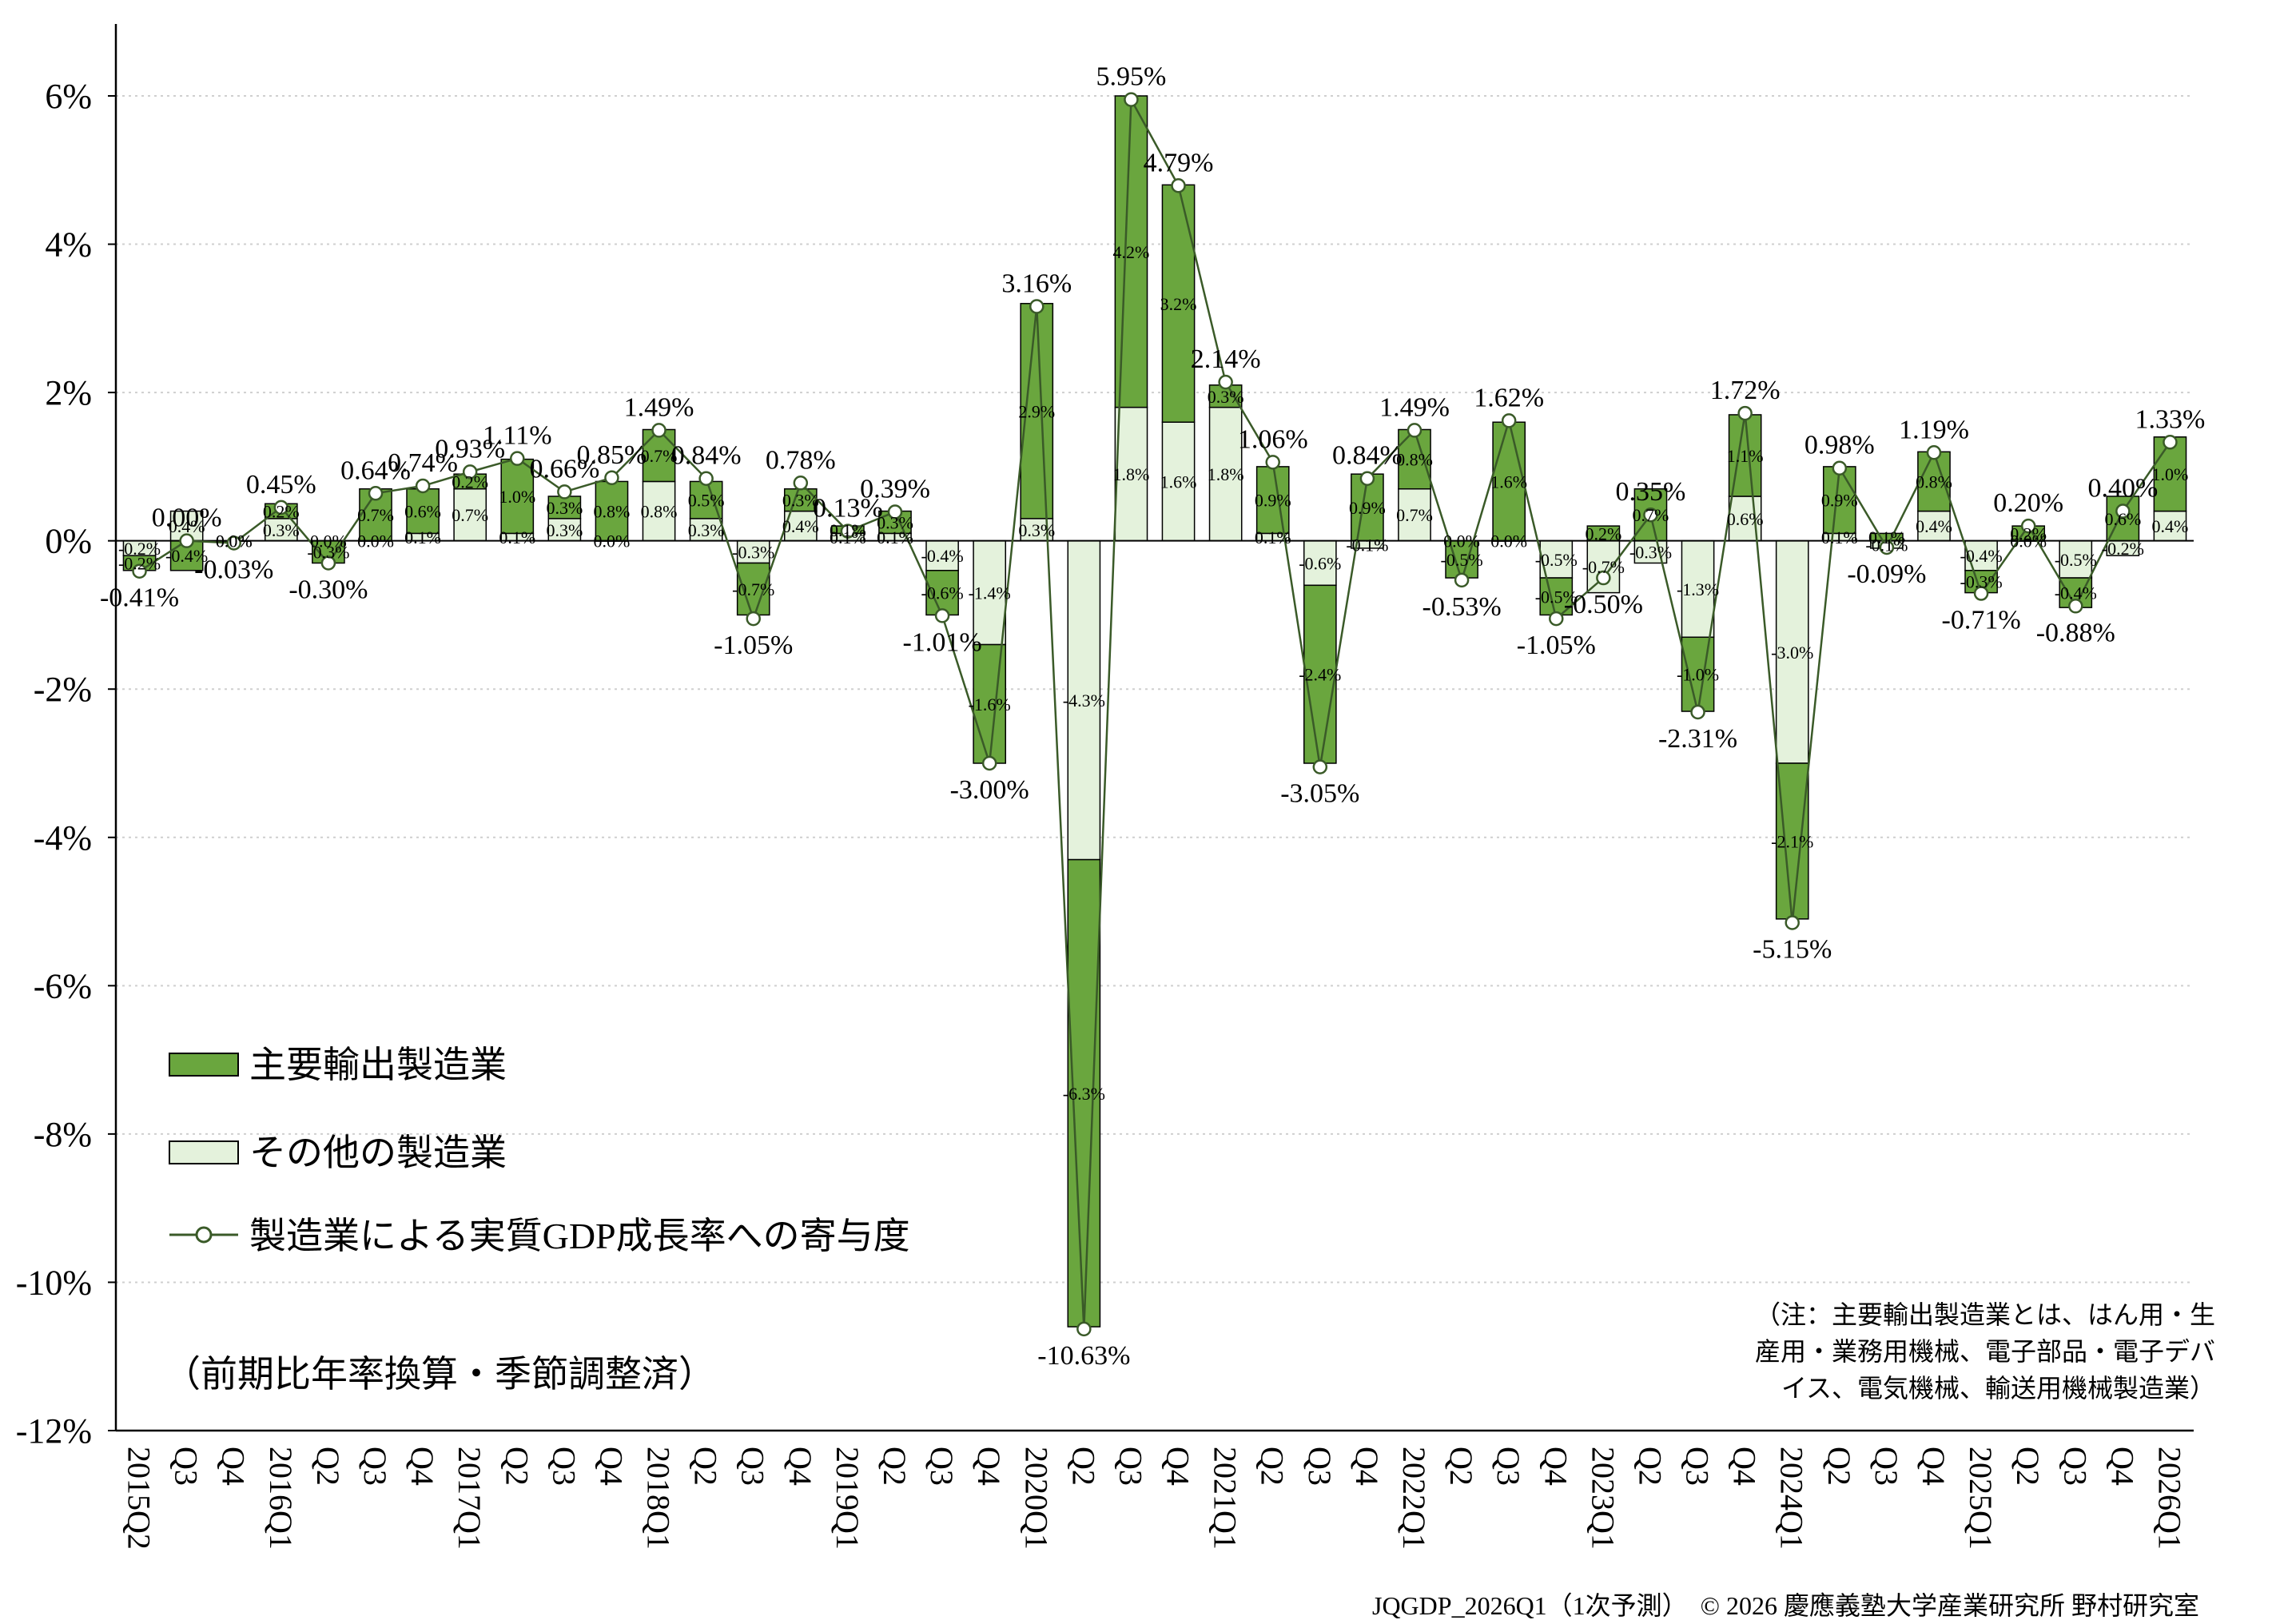  What do you see at coordinates (1131, 252) in the screenshot?
I see `segment-label-major: 4.2%` at bounding box center [1131, 252].